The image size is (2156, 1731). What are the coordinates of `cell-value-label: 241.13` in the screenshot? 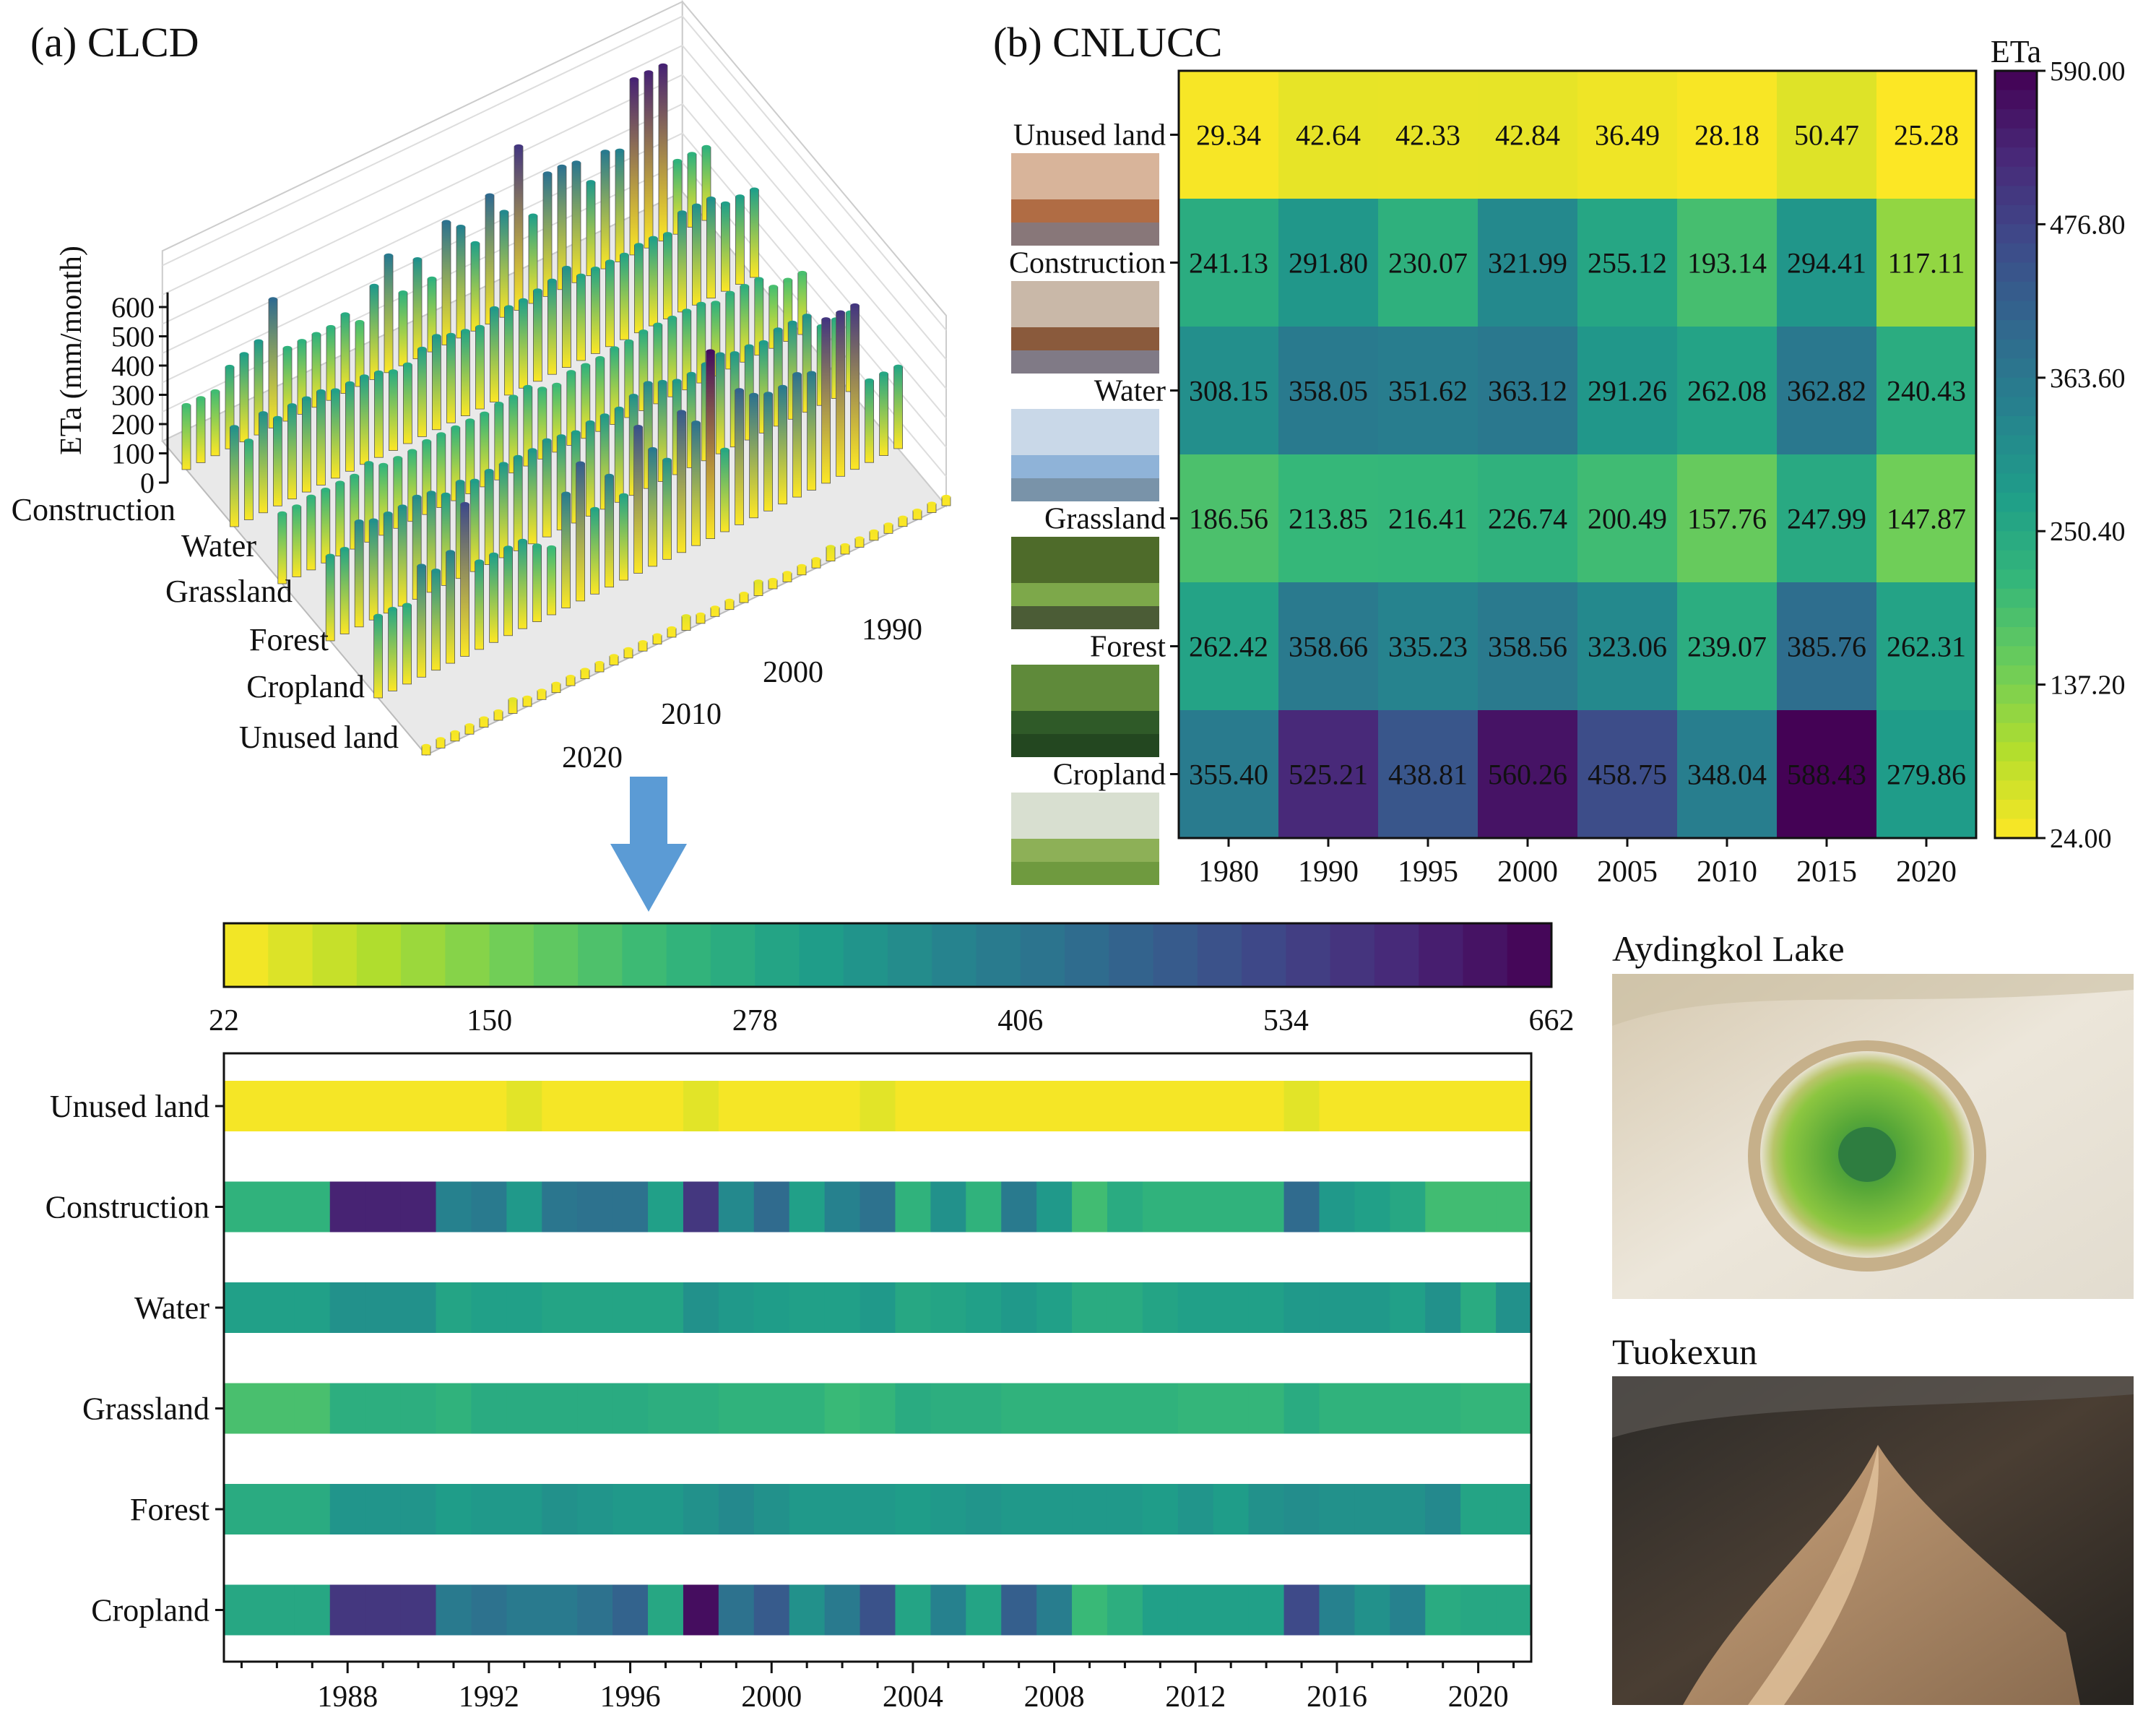 It's located at (1228, 263).